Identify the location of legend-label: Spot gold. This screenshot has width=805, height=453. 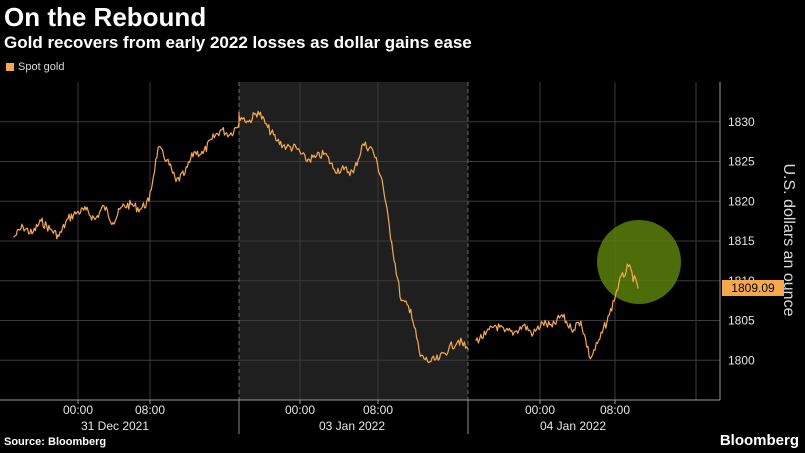
(41, 67).